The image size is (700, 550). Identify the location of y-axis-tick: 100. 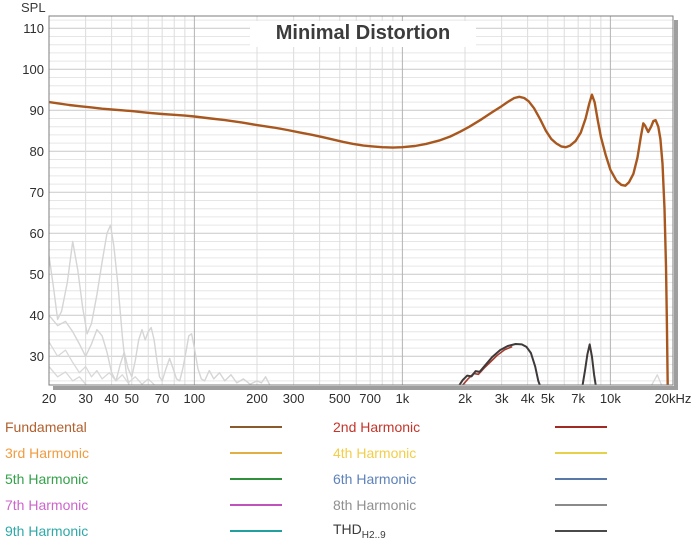
(33, 69).